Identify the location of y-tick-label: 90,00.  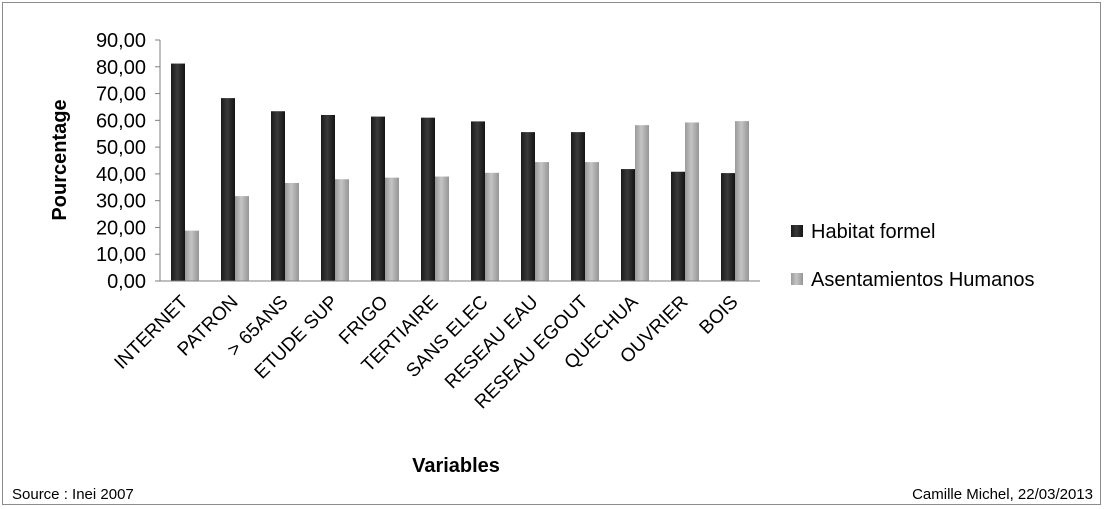
(121, 41).